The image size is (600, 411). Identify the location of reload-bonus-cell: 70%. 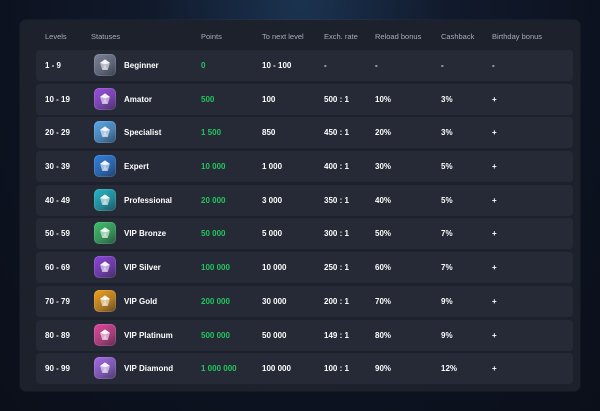
(383, 301).